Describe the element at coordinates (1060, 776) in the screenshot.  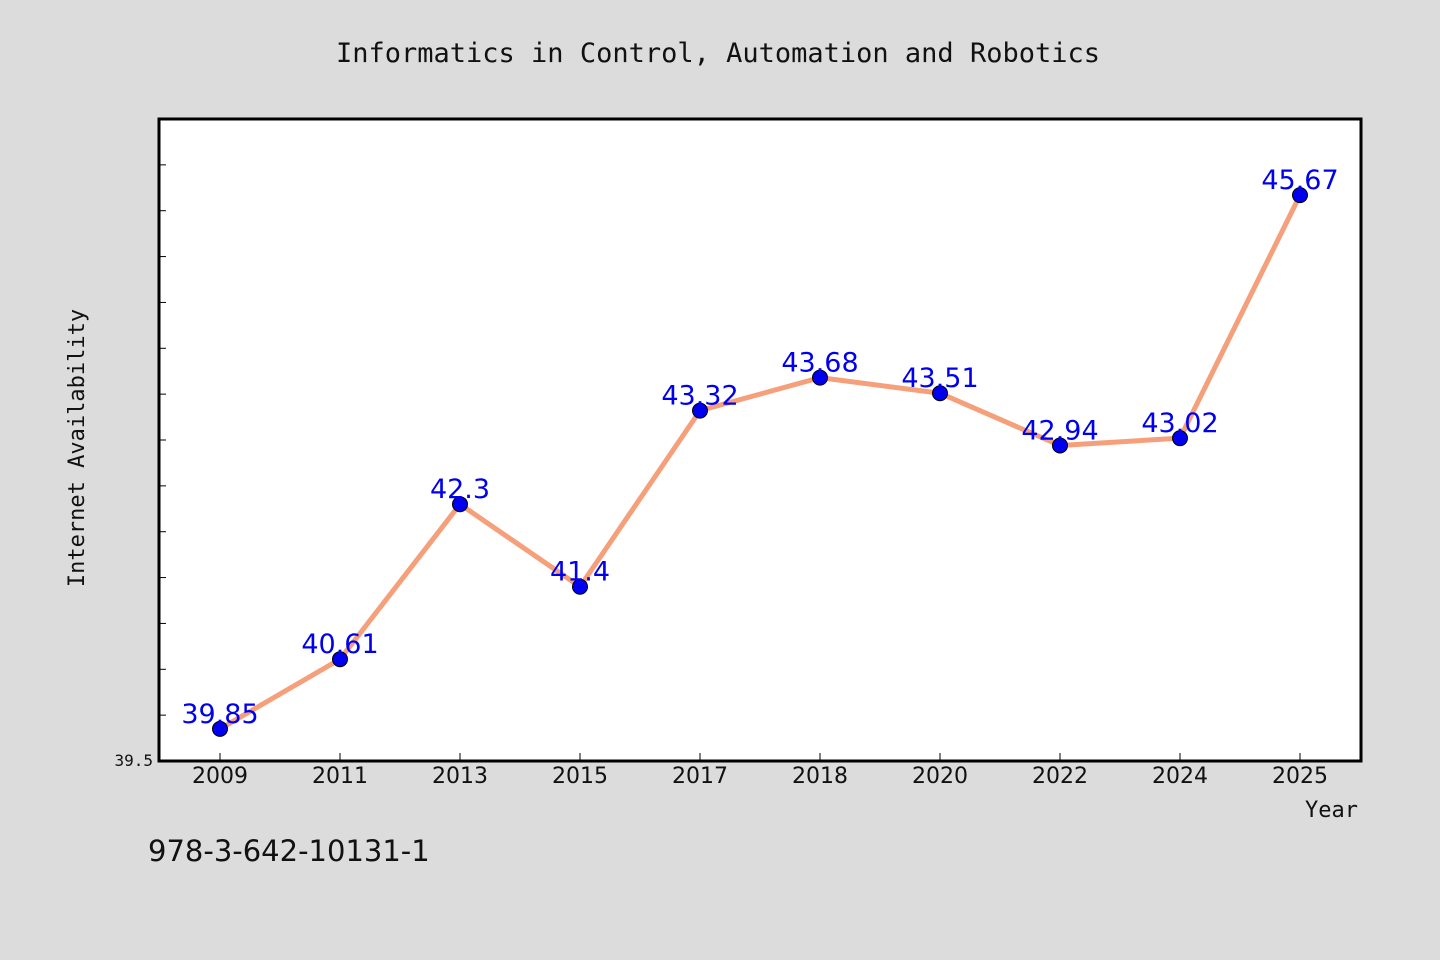
I see `x-tick-label: 2022` at that location.